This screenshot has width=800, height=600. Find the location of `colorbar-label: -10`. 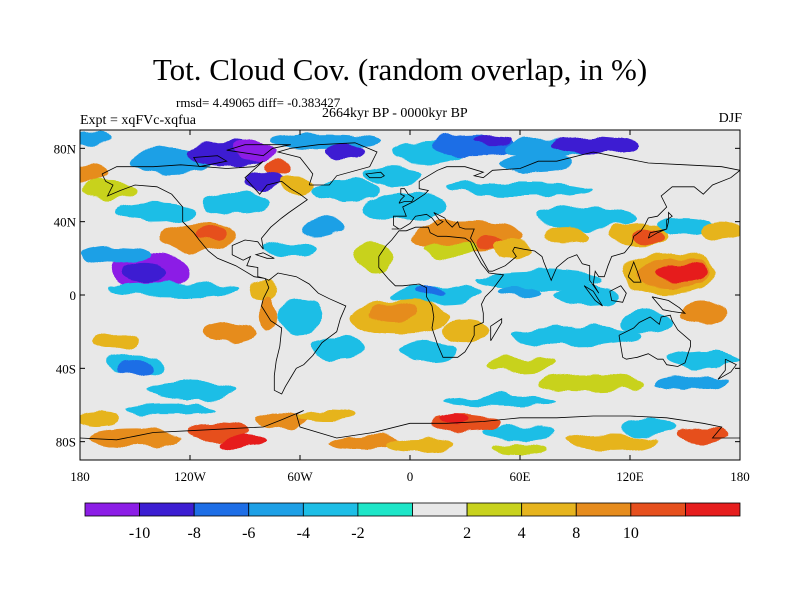

colorbar-label: -10 is located at coordinates (139, 533).